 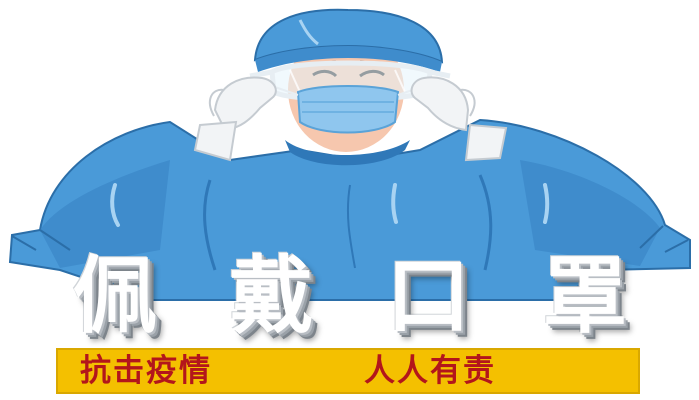 I want to click on slogan-banner: 抗击疫情 人人有责, so click(x=348, y=371).